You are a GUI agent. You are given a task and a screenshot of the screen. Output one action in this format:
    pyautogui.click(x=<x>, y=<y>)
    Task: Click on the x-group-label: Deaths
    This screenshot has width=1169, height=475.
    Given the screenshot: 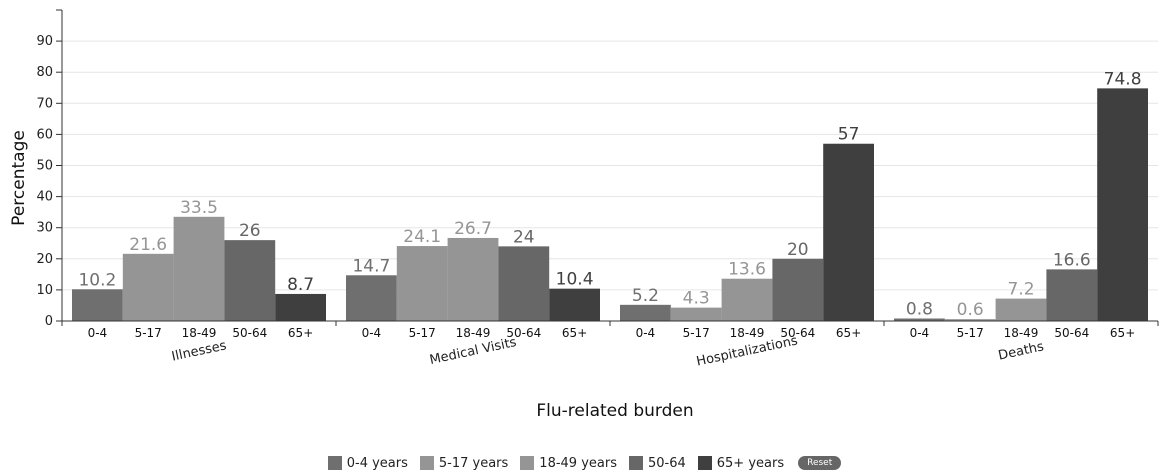 What is the action you would take?
    pyautogui.click(x=1021, y=351)
    